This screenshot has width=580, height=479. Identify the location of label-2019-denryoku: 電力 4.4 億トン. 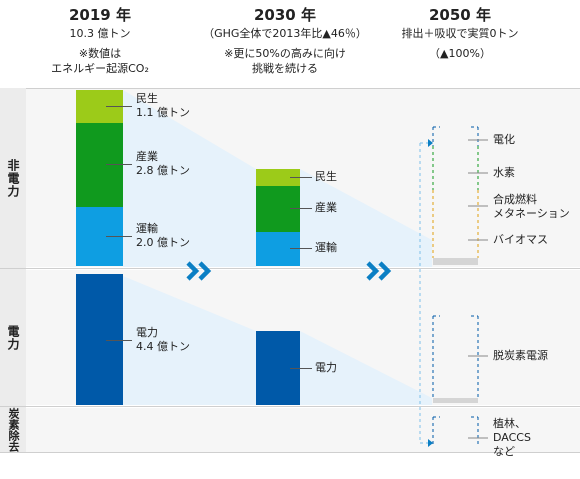
(163, 339).